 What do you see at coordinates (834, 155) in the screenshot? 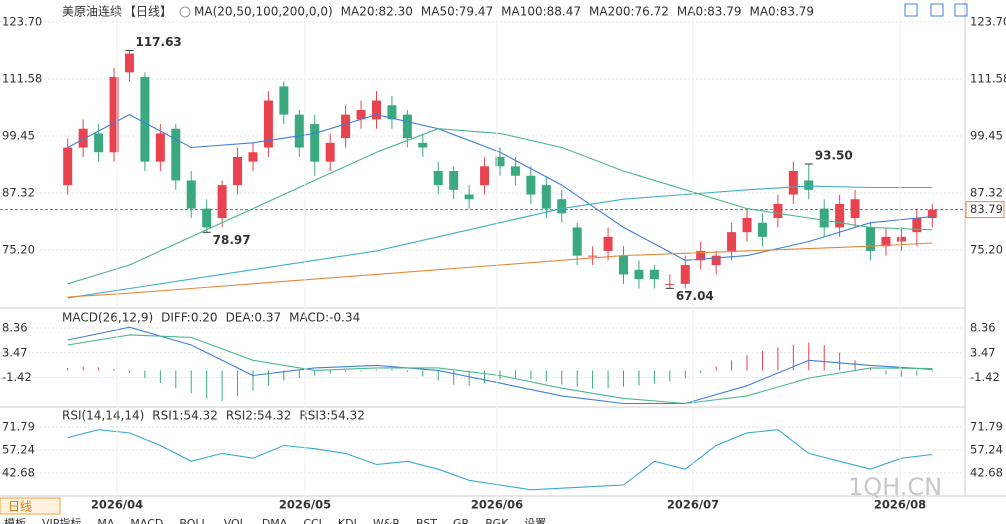
I see `annotation-label: 93.50` at bounding box center [834, 155].